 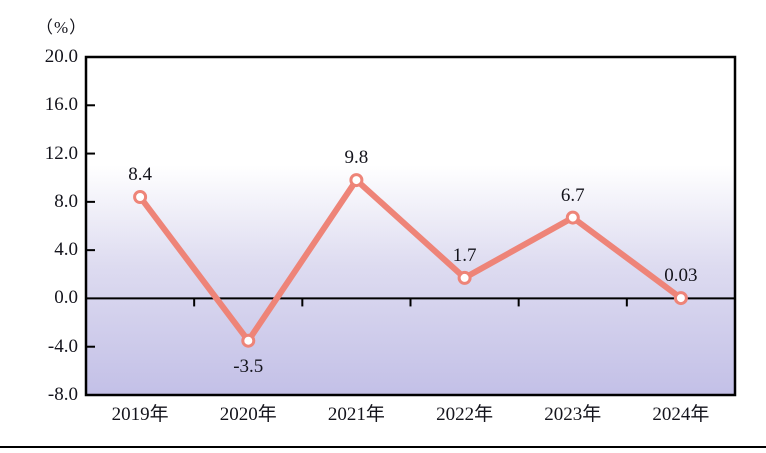 I want to click on data-point-label: 6.7, so click(x=572, y=195).